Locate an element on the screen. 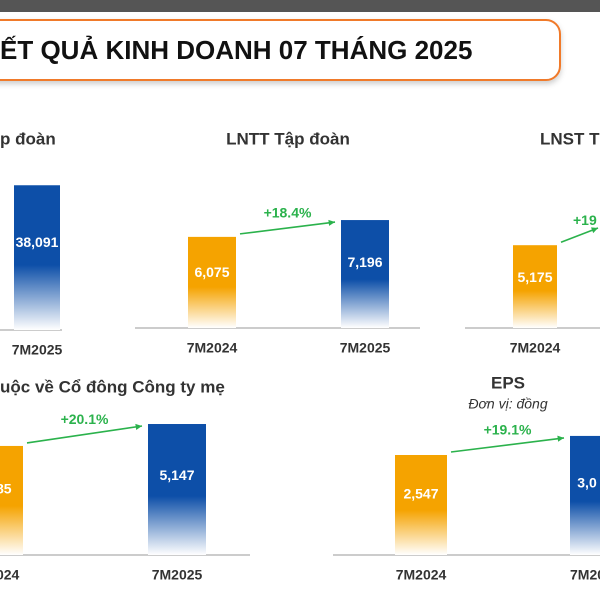 This screenshot has height=600, width=600. header-box is located at coordinates (280, 50).